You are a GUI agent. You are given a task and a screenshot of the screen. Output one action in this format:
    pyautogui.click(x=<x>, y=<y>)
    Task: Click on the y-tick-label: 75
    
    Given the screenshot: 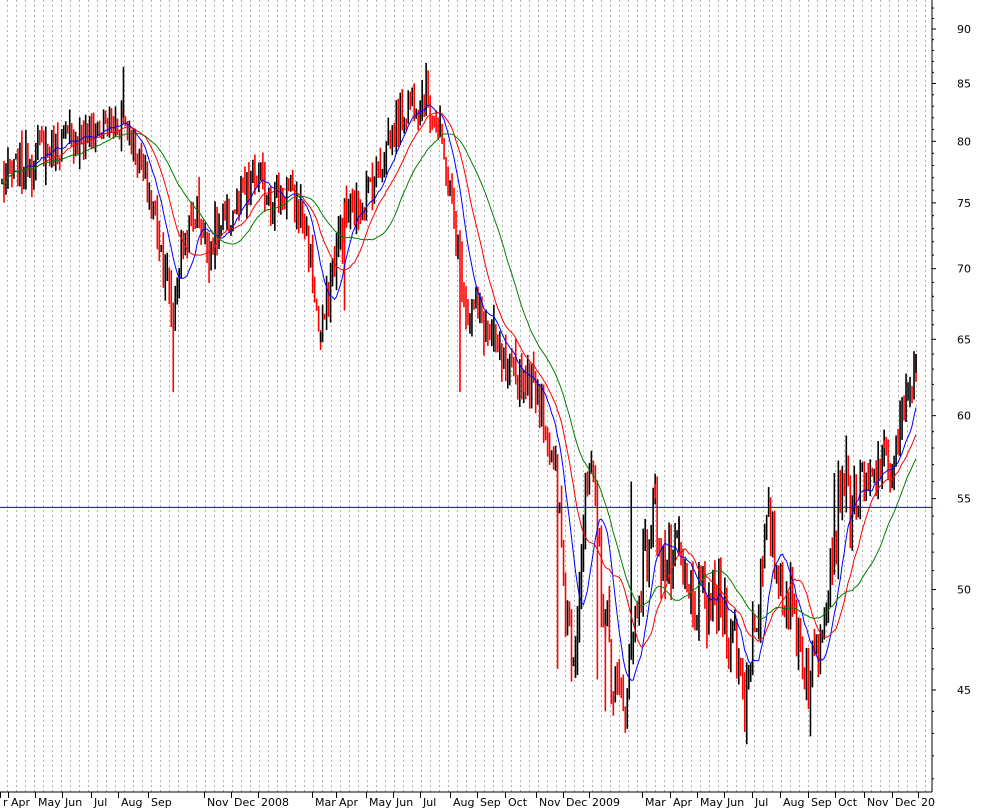 What is the action you would take?
    pyautogui.click(x=964, y=203)
    